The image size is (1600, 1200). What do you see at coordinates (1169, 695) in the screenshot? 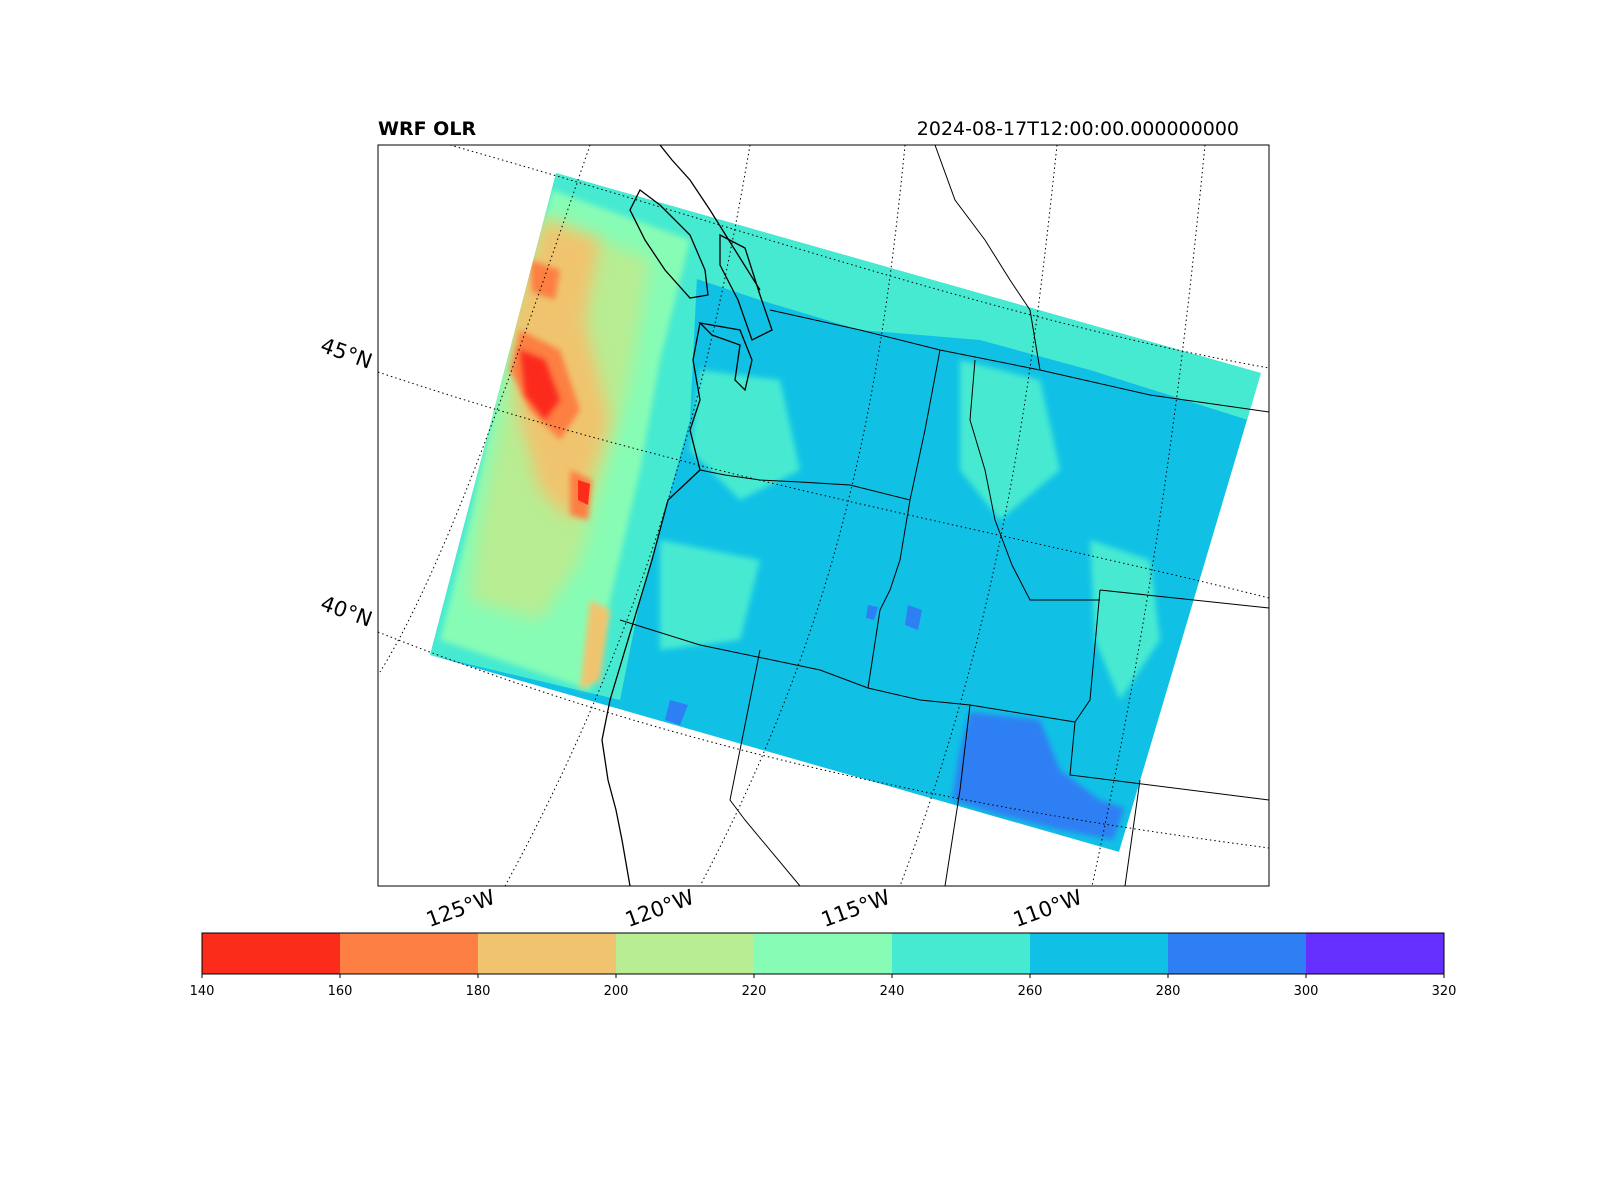
I see `border-wy` at bounding box center [1169, 695].